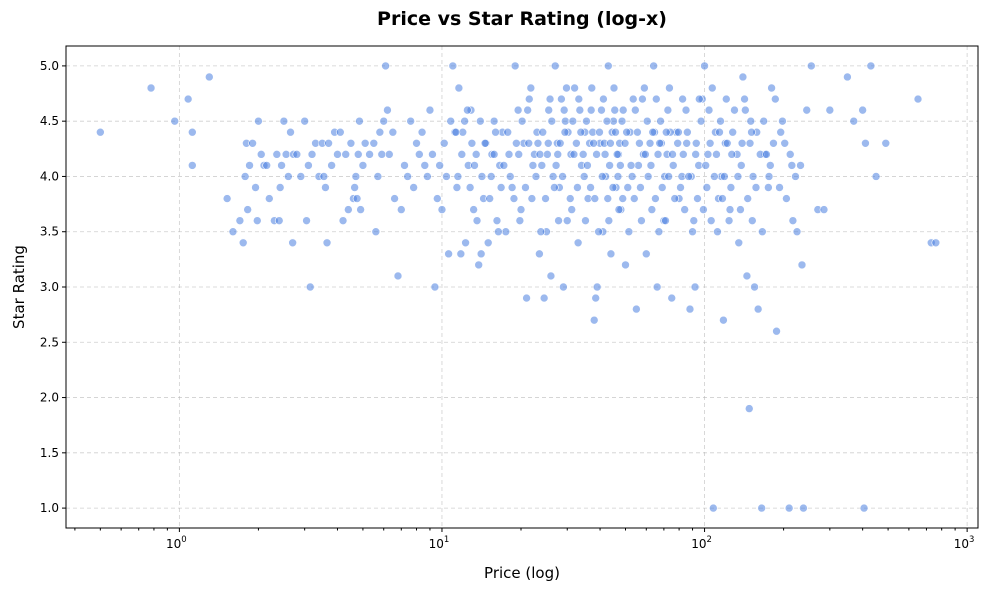  I want to click on y-tick-label: 3.0, so click(49, 287).